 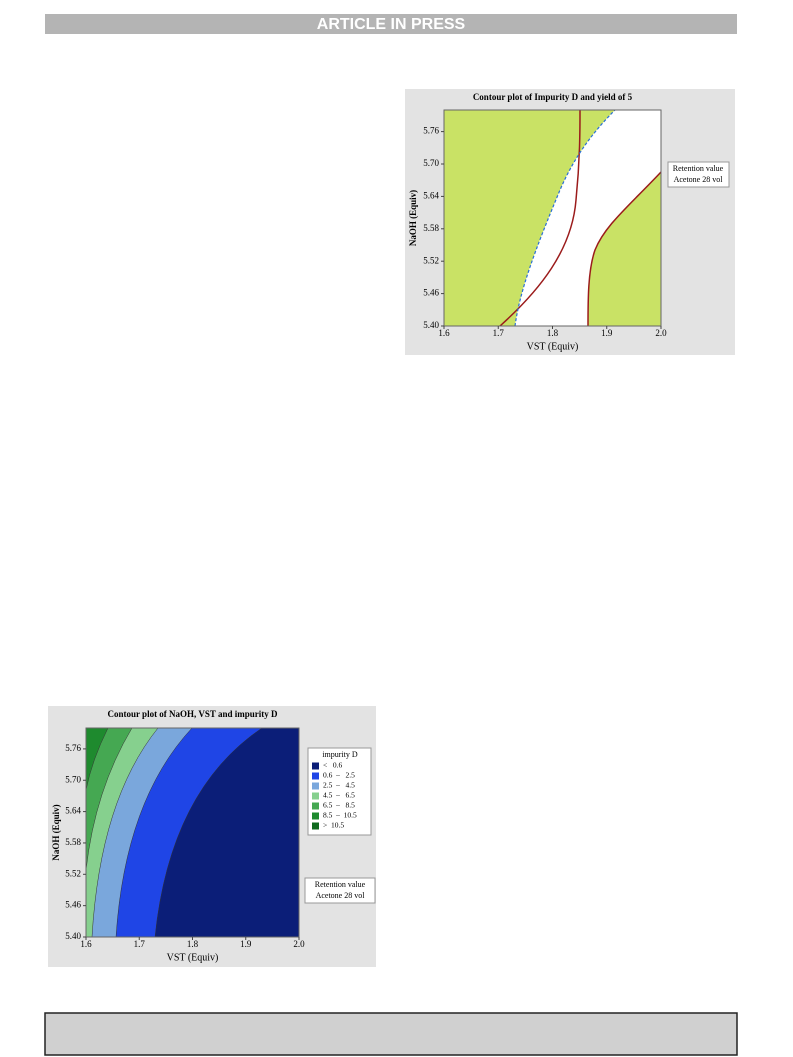 I want to click on legend-label: 2.5 – 4.5, so click(x=339, y=785).